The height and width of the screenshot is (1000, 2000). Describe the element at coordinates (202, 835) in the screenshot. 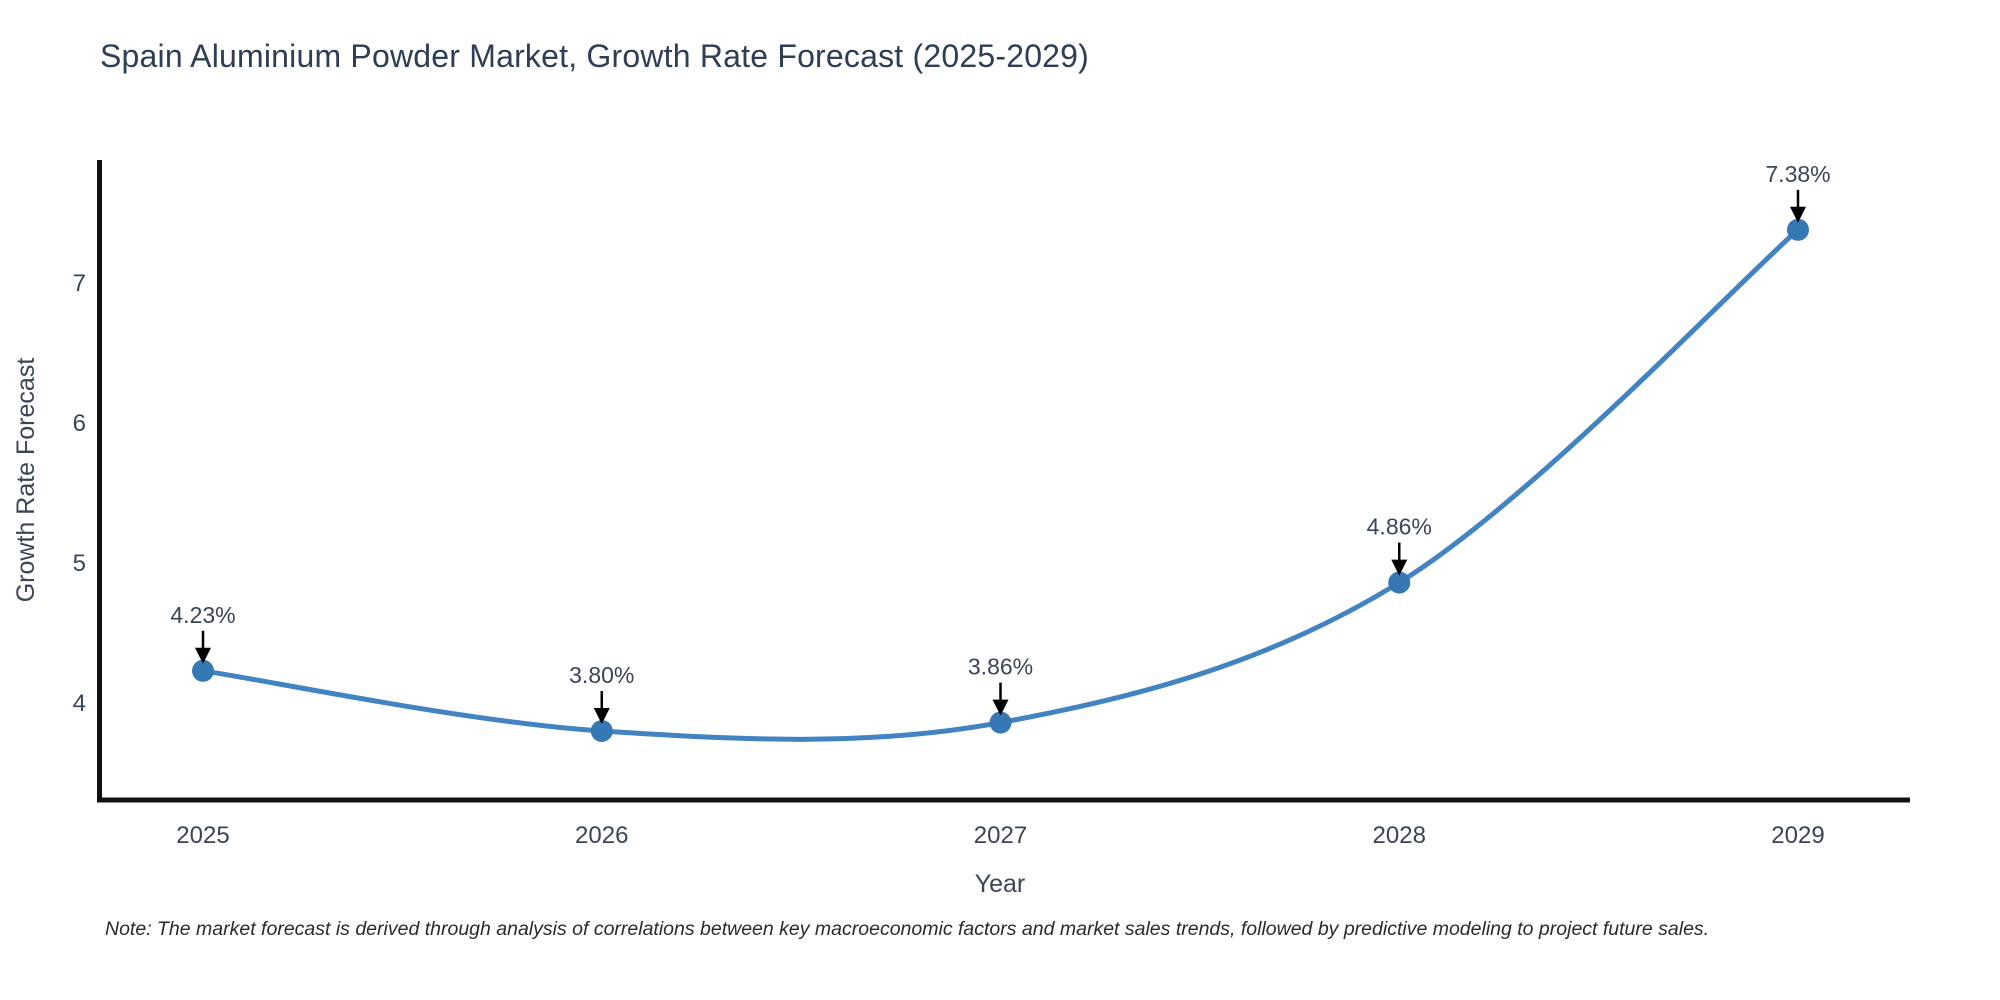

I see `x-tick-label: 2025` at that location.